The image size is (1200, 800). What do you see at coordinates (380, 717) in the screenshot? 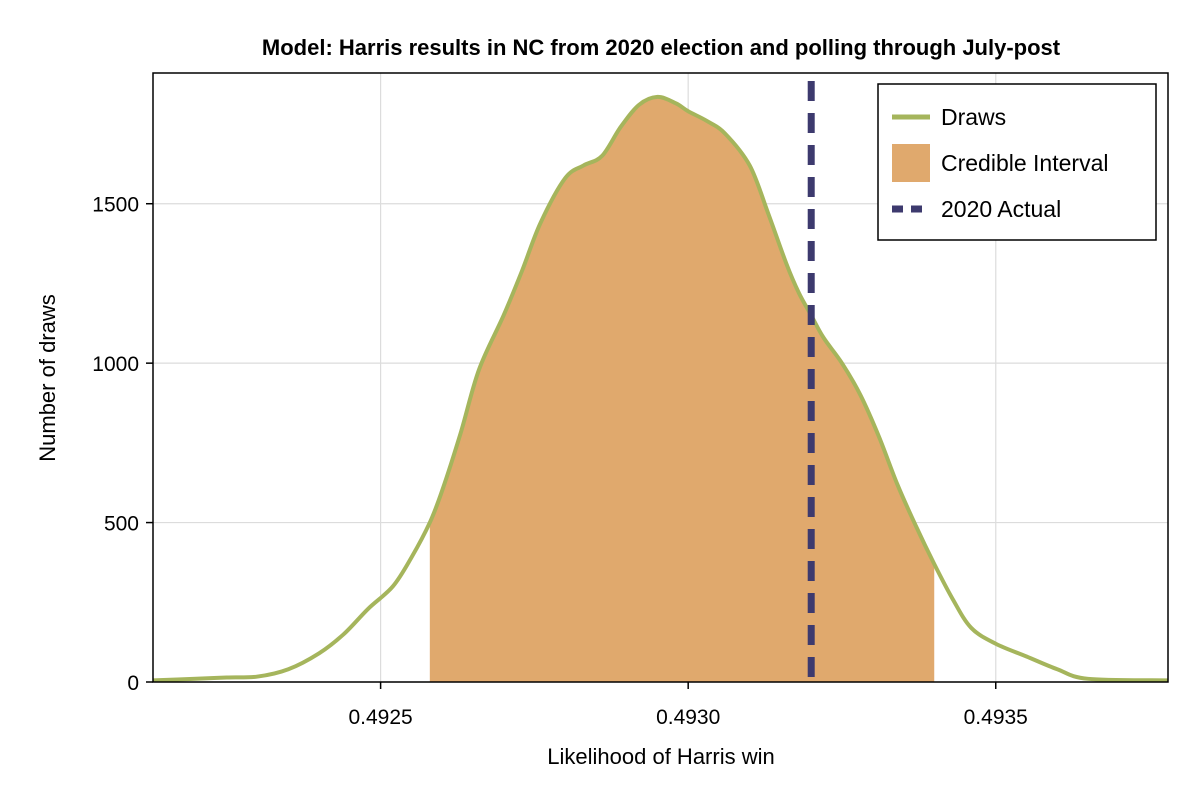
I see `x-tick-label: 0.4925` at bounding box center [380, 717].